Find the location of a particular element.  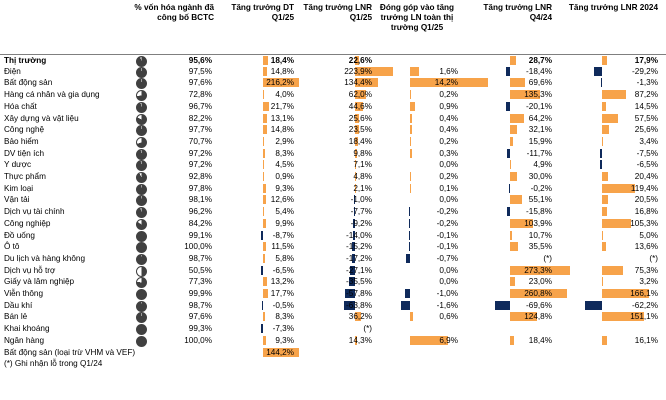

dt-value: -8,7% is located at coordinates (283, 235).